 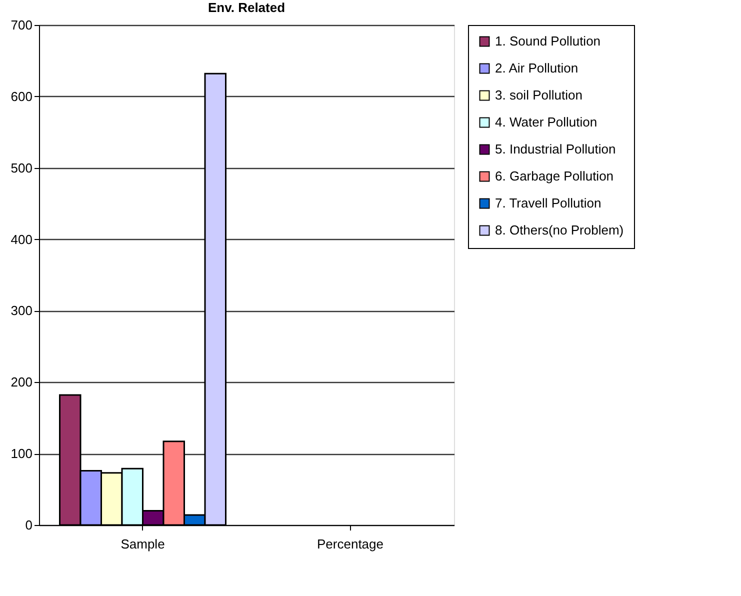 What do you see at coordinates (350, 544) in the screenshot?
I see `x-tick-label: Percentage` at bounding box center [350, 544].